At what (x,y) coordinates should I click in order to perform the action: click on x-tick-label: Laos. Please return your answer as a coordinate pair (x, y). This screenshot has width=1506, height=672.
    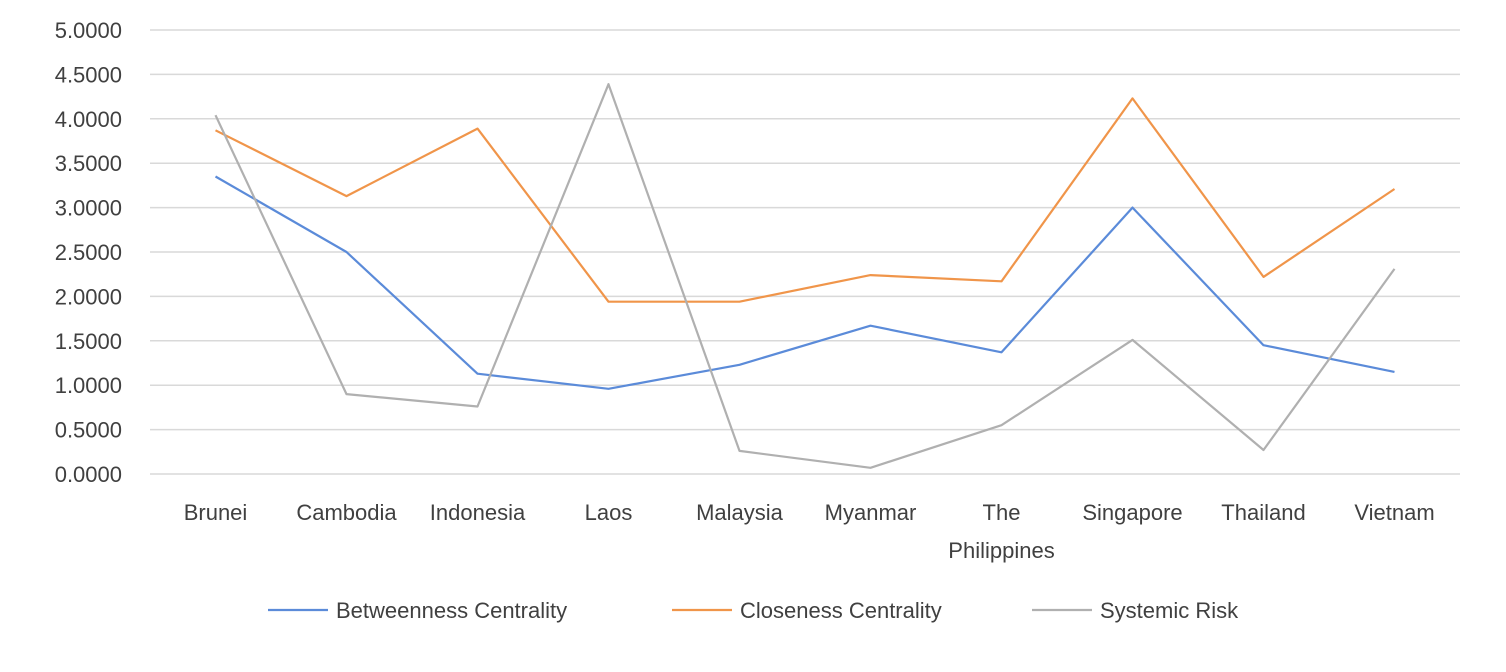
    Looking at the image, I should click on (609, 512).